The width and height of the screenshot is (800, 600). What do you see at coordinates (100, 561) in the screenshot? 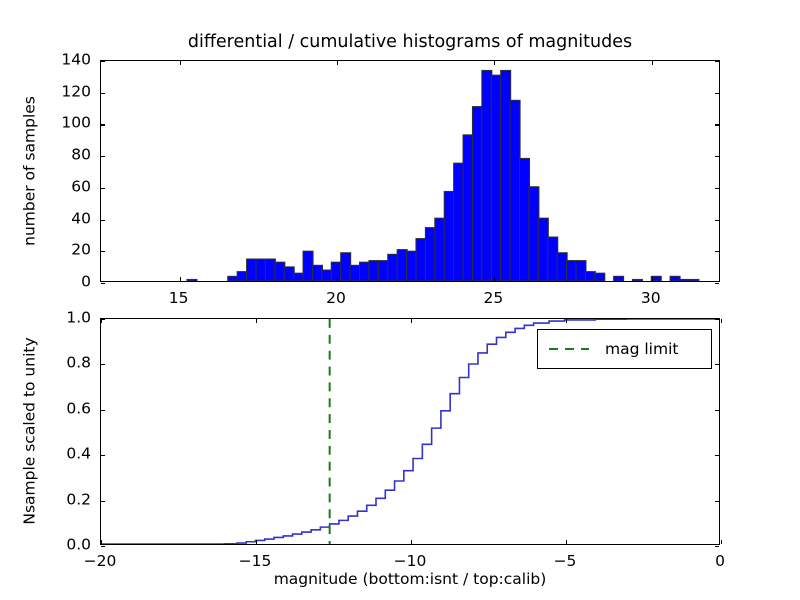
I see `x-tick-label: −20` at bounding box center [100, 561].